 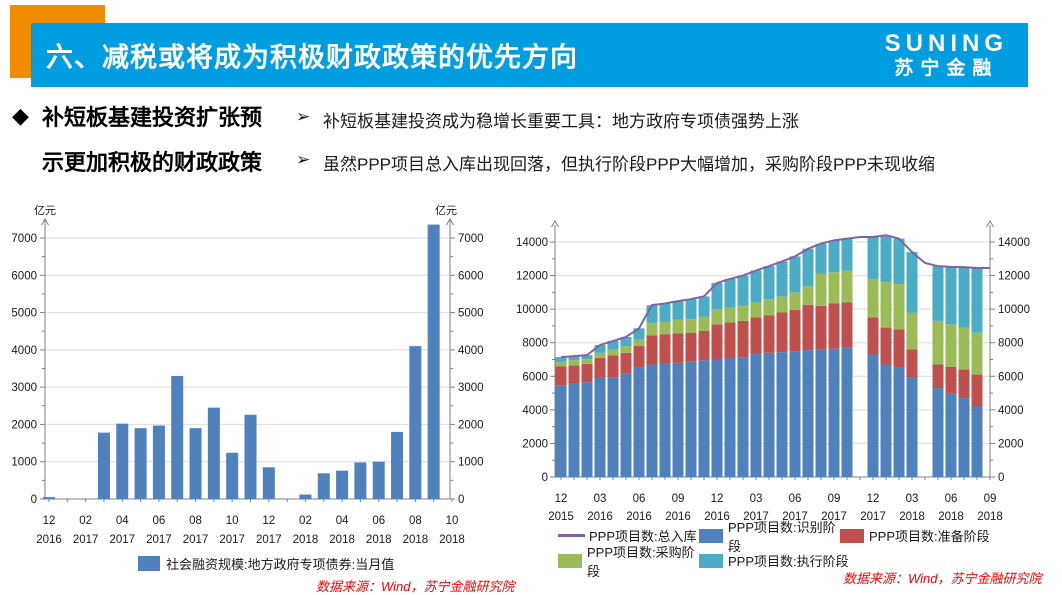 What do you see at coordinates (461, 500) in the screenshot?
I see `svg-text: 0` at bounding box center [461, 500].